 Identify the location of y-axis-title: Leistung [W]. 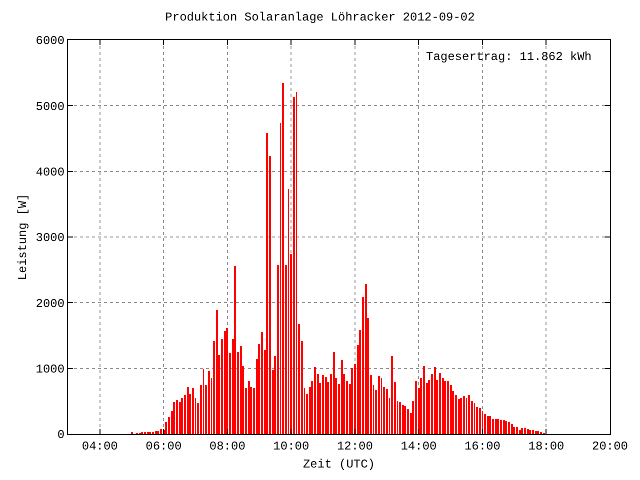
(23, 237).